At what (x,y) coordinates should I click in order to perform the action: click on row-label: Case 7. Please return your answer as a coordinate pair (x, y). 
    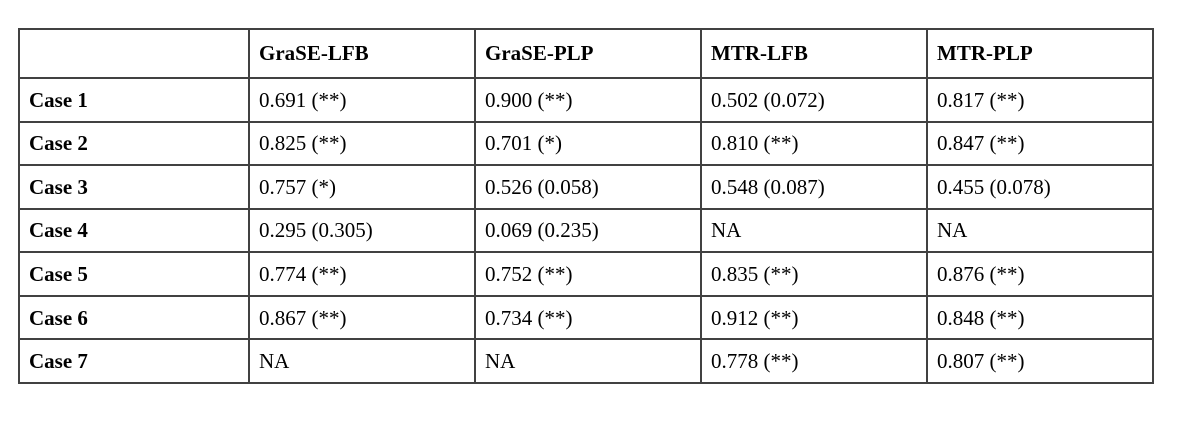
    Looking at the image, I should click on (134, 361).